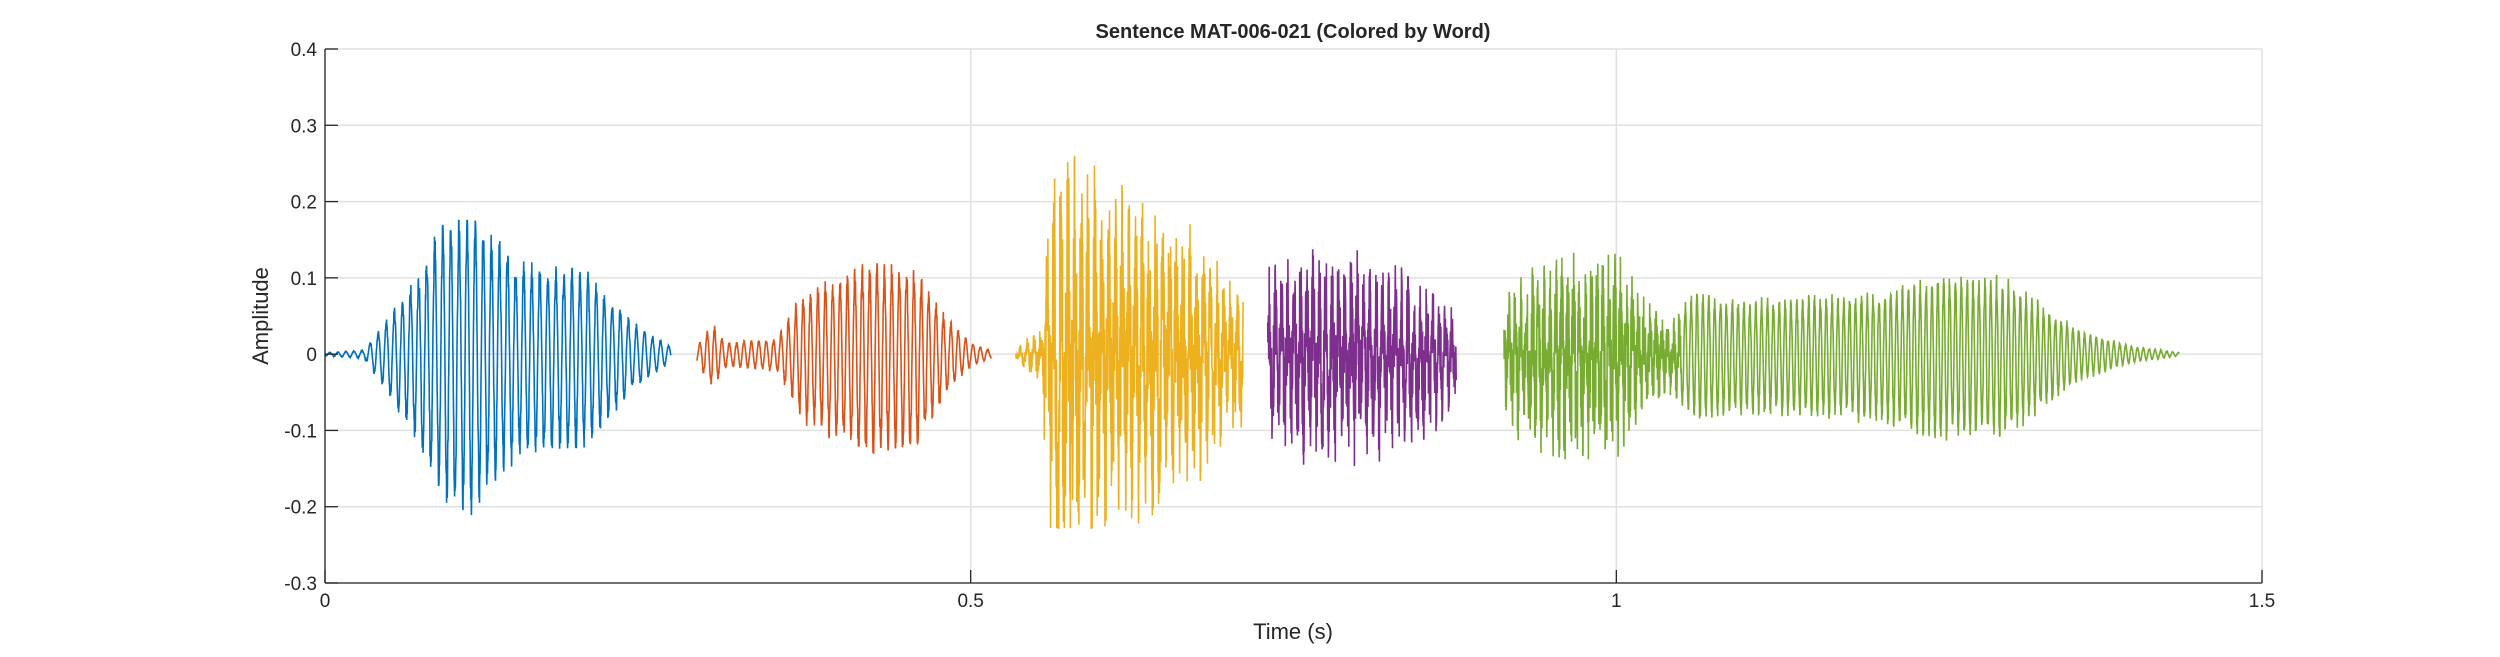 The image size is (2500, 657). Describe the element at coordinates (1293, 32) in the screenshot. I see `chart-title: Sentence MAT-006-021 (Colored by Word)` at that location.